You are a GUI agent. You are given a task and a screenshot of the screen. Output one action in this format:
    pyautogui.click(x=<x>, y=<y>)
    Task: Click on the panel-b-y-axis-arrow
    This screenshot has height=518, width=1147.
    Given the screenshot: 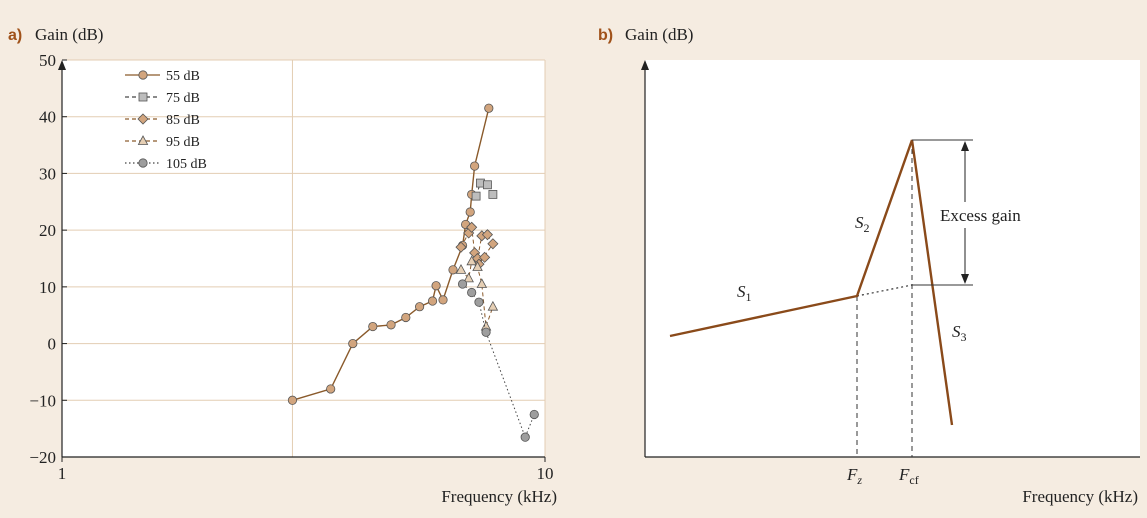 What is the action you would take?
    pyautogui.click(x=645, y=65)
    